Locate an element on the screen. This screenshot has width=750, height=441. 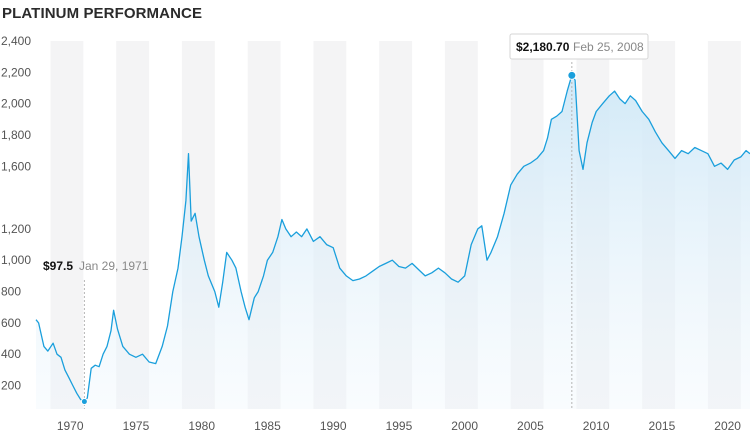
x-tick-label: 2000 is located at coordinates (464, 426).